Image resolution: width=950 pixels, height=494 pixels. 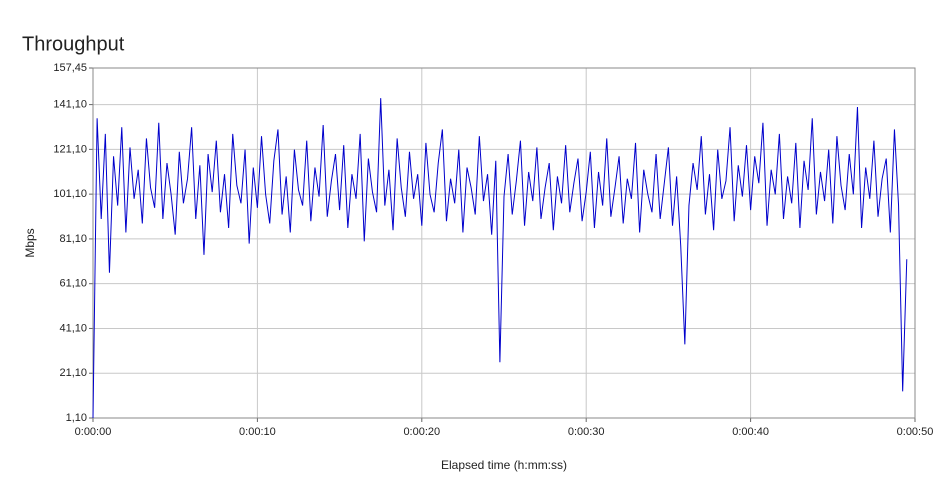 What do you see at coordinates (421, 432) in the screenshot?
I see `x-tick-label: 0:00:20` at bounding box center [421, 432].